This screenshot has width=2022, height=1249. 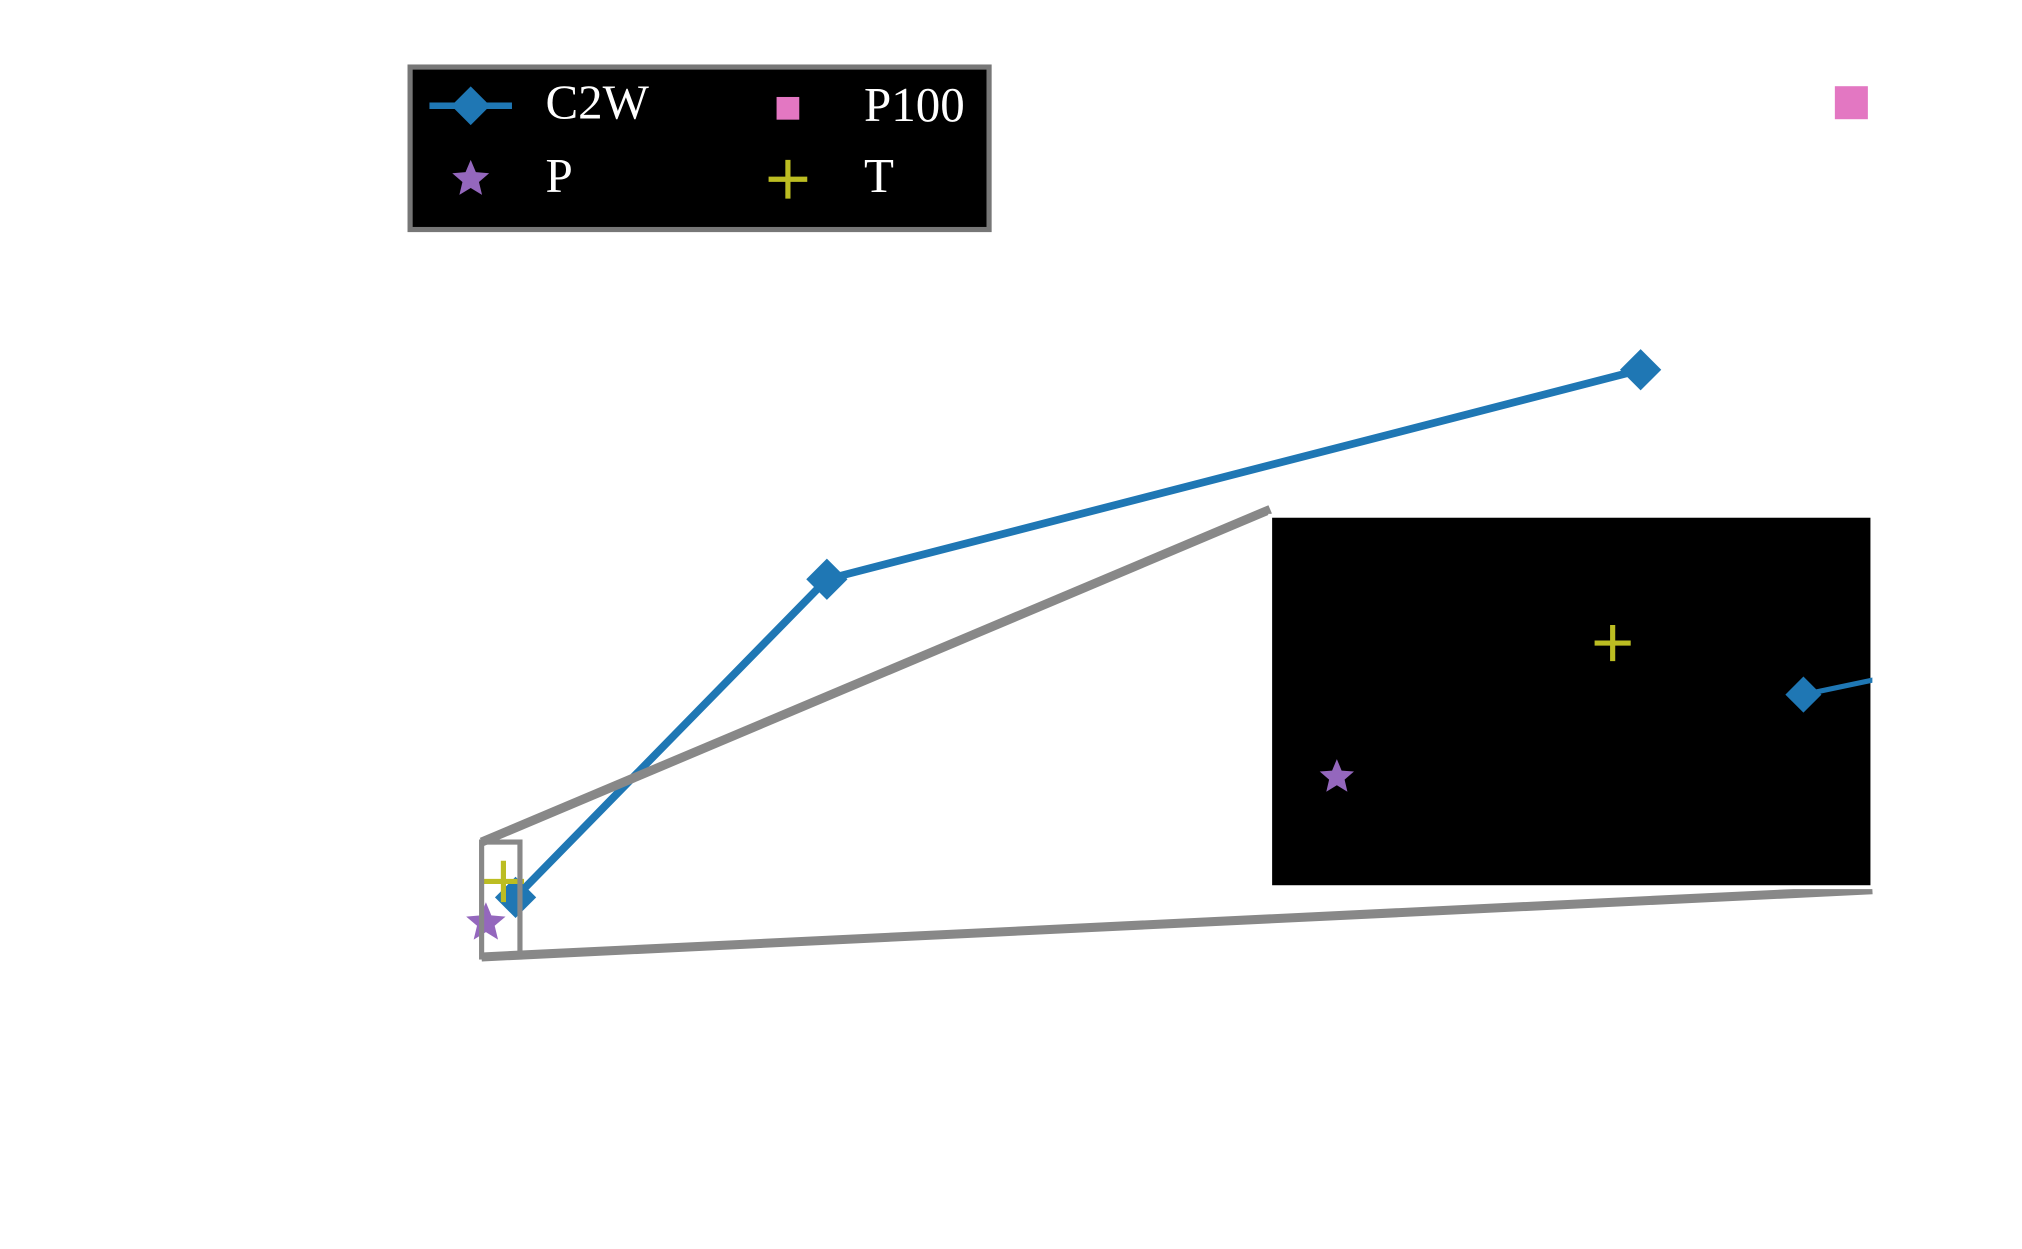 I want to click on legend-label: T, so click(x=879, y=175).